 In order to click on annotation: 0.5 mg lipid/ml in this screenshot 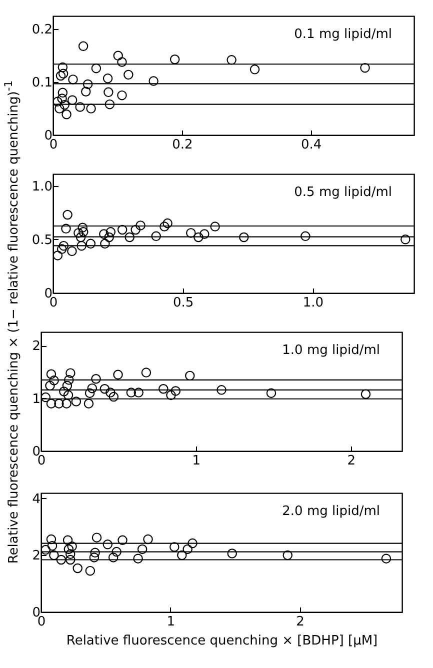, I will do `click(343, 192)`.